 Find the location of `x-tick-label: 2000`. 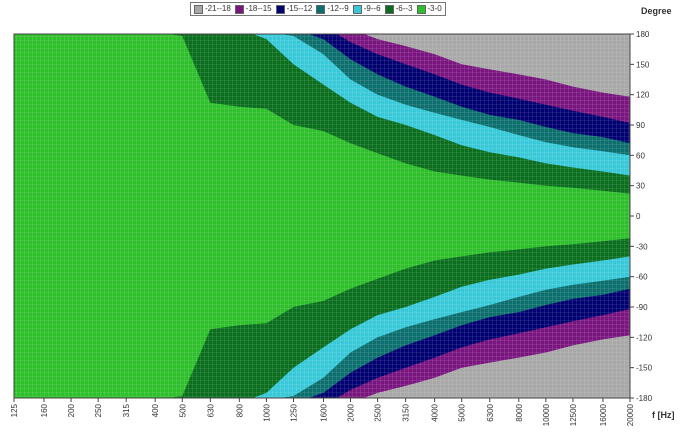

x-tick-label: 2000 is located at coordinates (351, 412).